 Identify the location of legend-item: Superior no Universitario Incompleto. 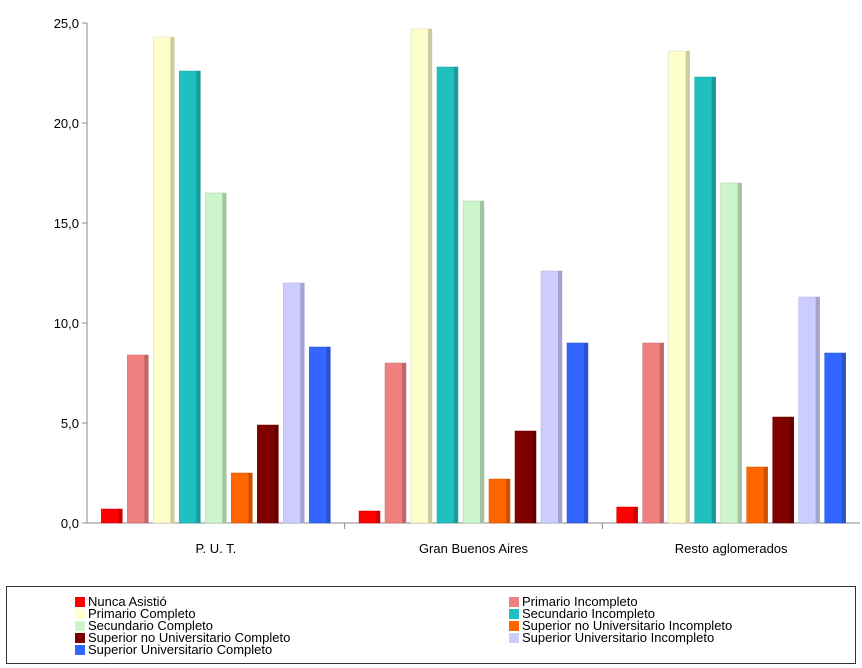
(620, 625).